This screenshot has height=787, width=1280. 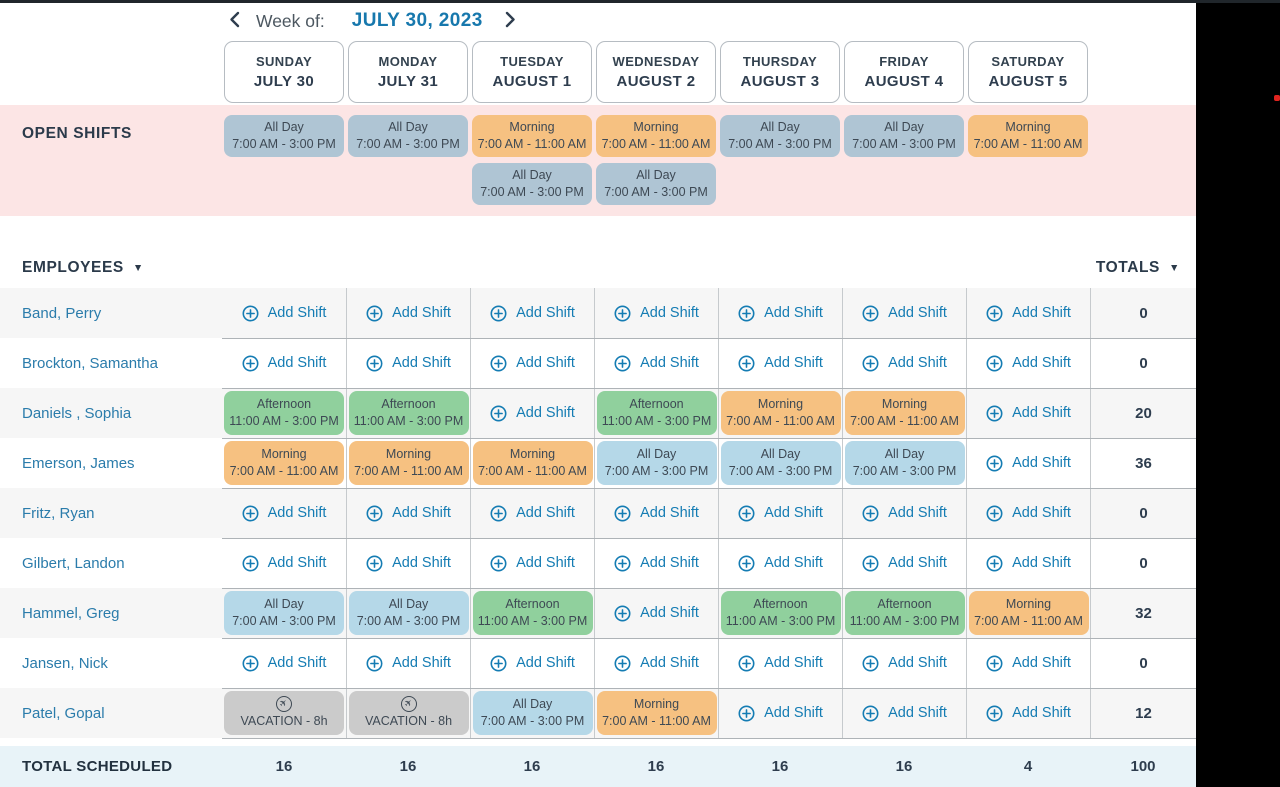 I want to click on total-scheduled-value: 4, so click(x=1028, y=766).